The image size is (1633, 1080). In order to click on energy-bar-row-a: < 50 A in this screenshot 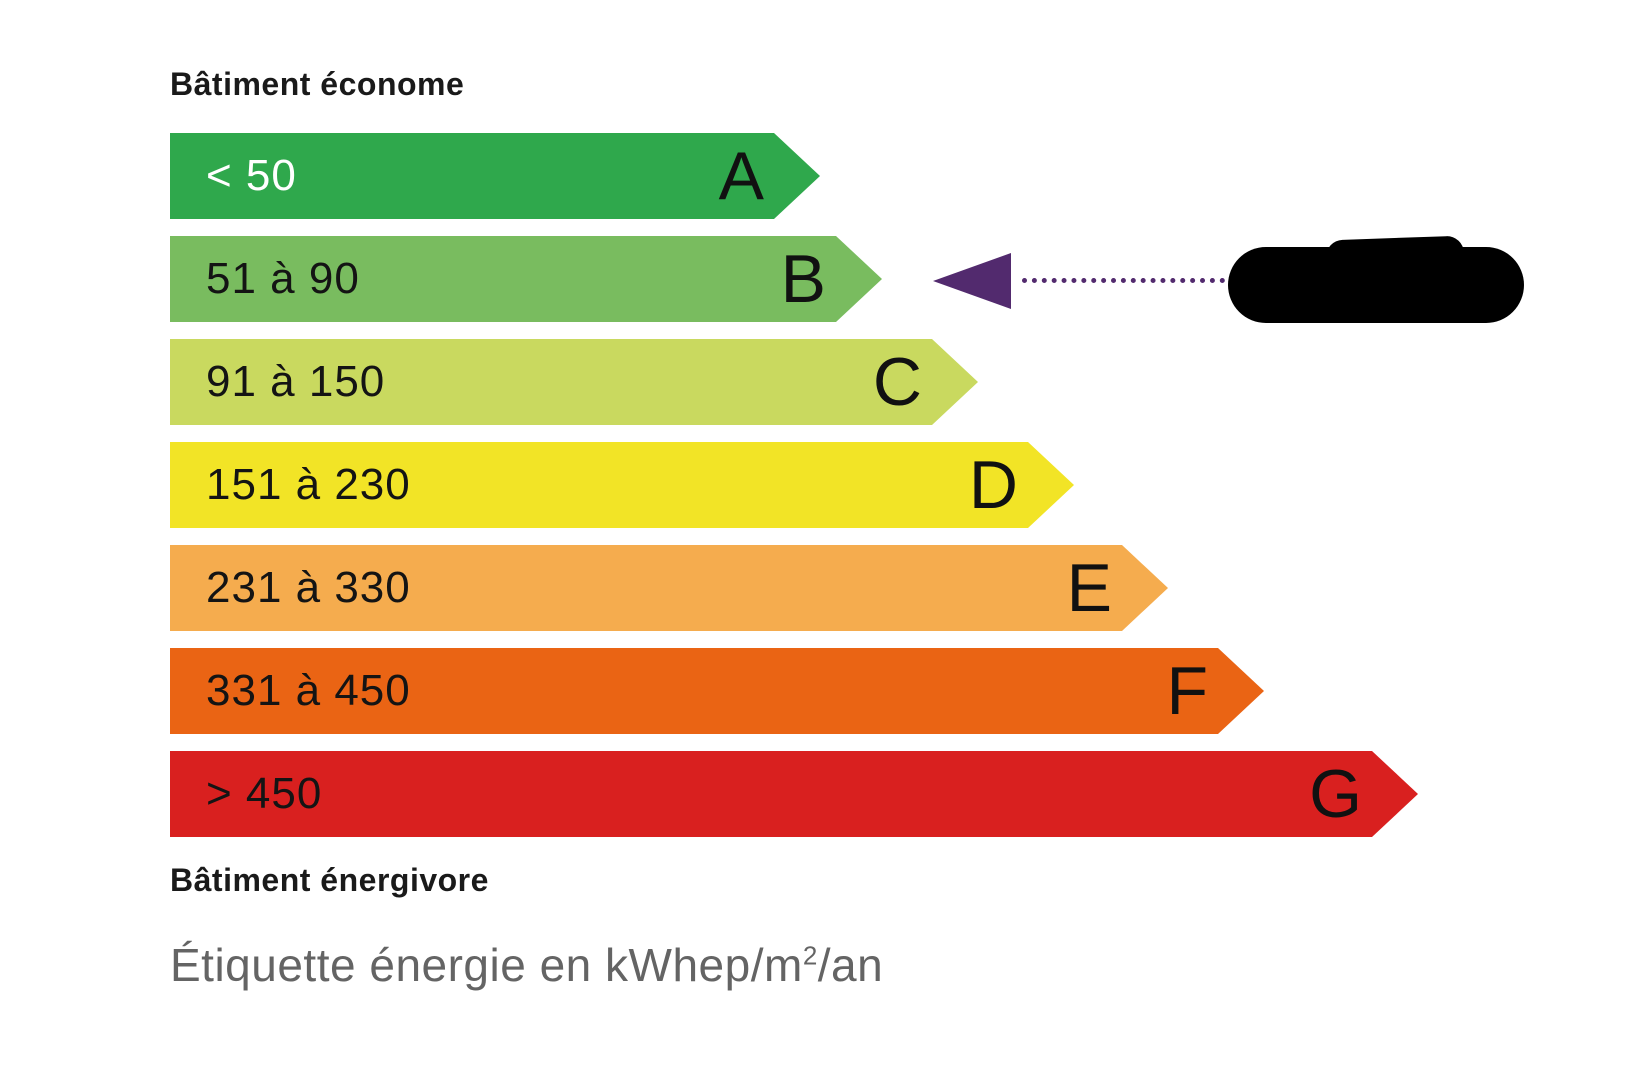, I will do `click(495, 176)`.